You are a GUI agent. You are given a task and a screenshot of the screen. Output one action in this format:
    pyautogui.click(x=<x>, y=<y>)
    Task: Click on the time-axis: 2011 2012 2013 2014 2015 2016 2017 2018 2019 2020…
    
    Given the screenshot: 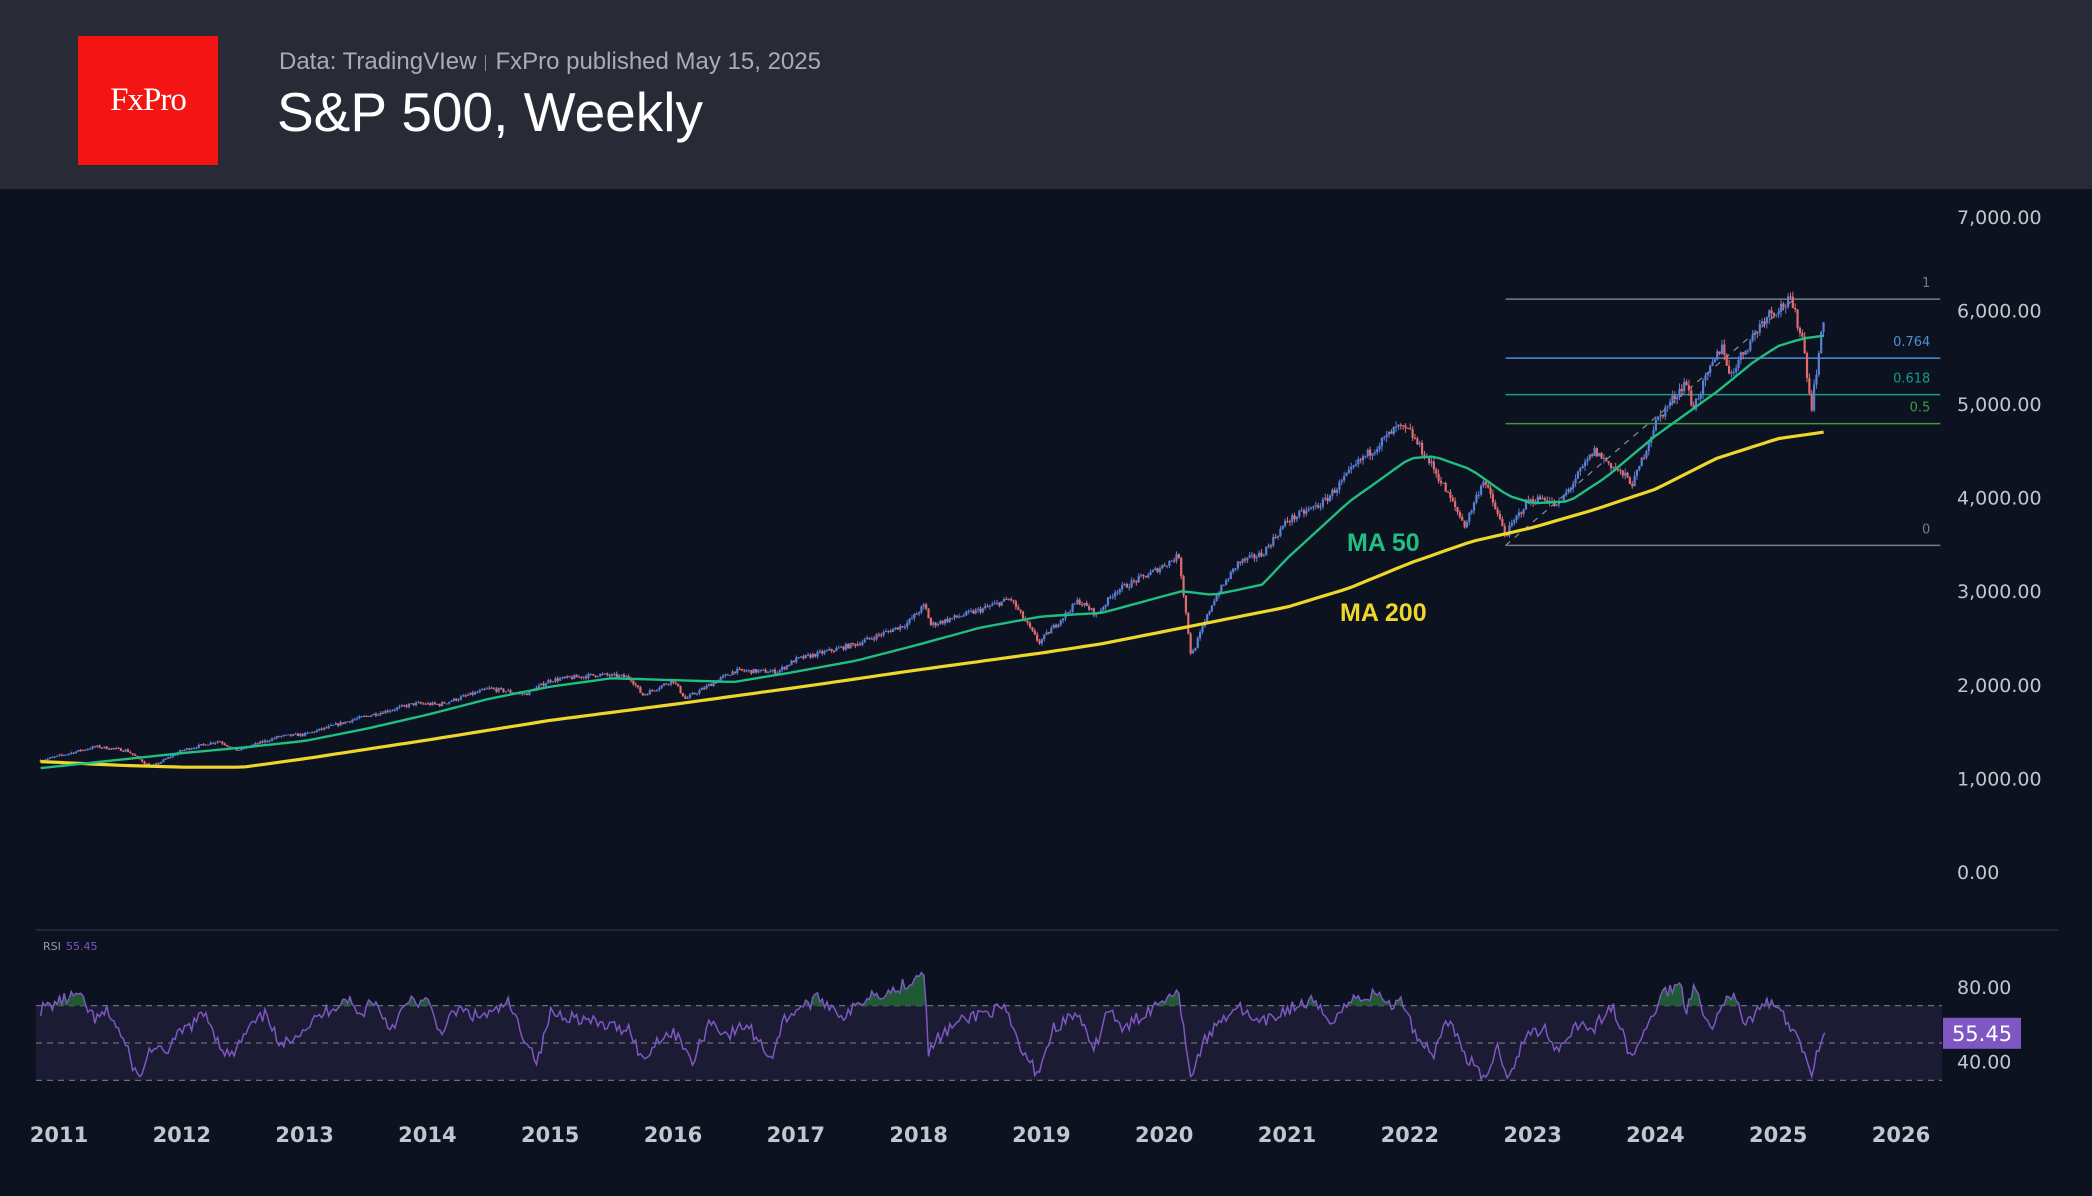 What is the action you would take?
    pyautogui.click(x=980, y=1135)
    